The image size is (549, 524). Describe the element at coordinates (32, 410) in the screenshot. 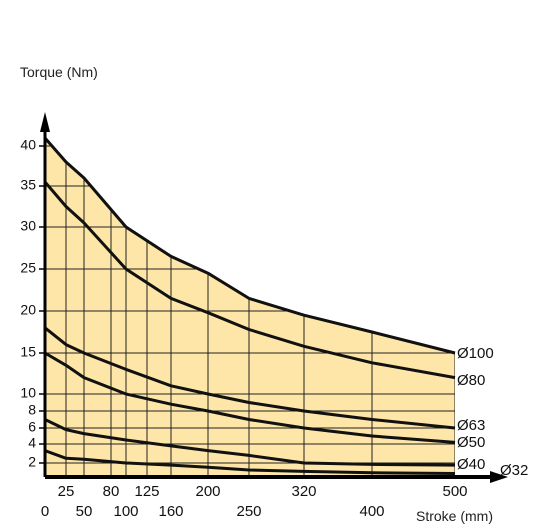

I see `y-tick-label-8: 8` at that location.